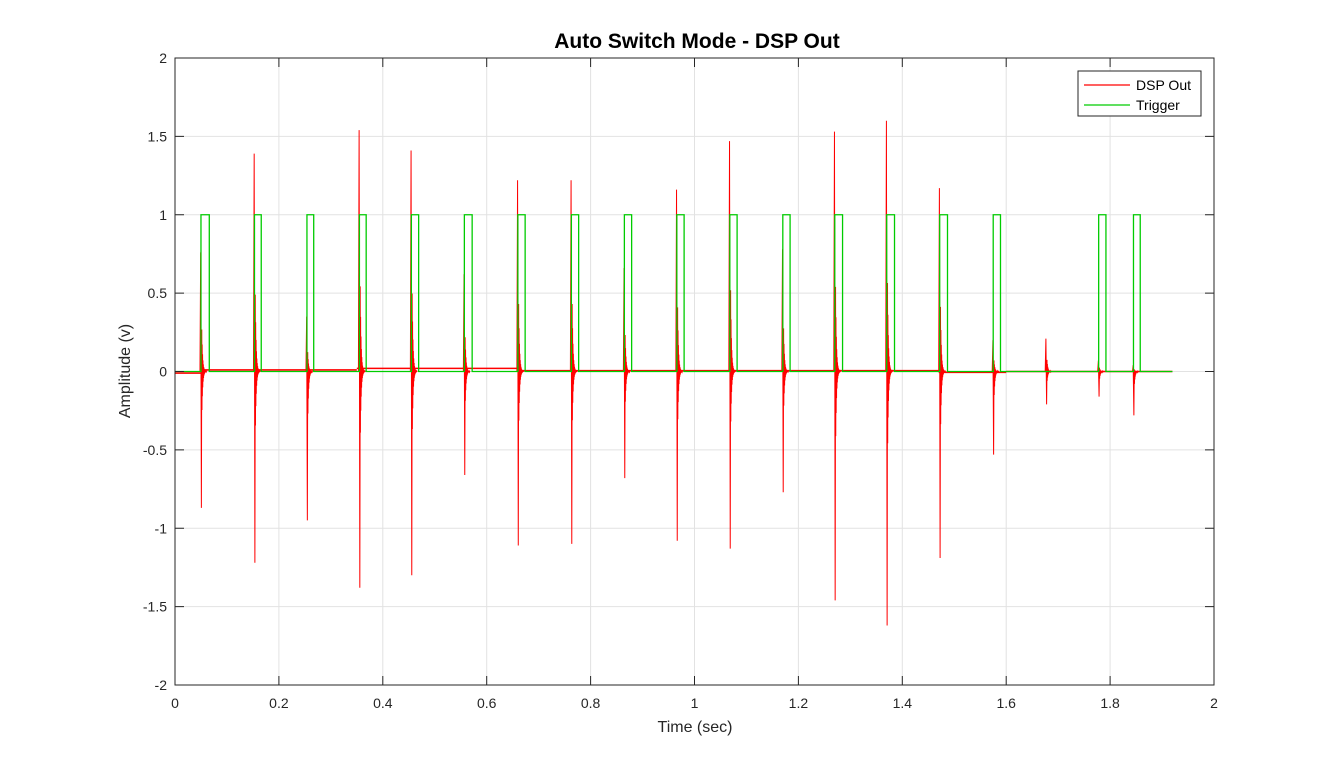 This screenshot has width=1343, height=769. Describe the element at coordinates (161, 685) in the screenshot. I see `y-tick-label: -2` at that location.